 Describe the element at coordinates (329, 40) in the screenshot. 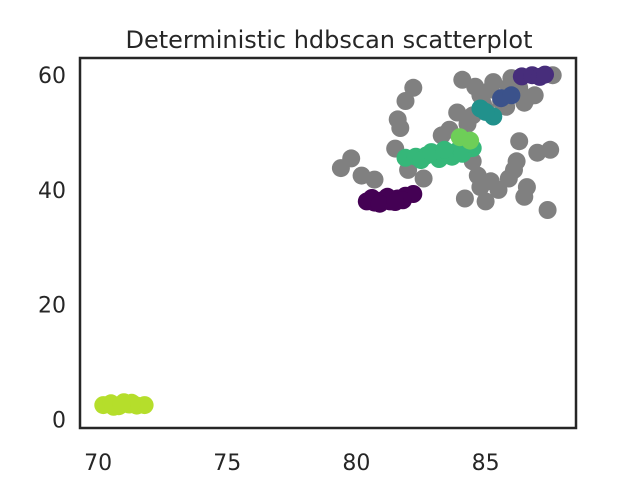

I see `chart-title: Deterministic hdbscan scatterplot` at that location.